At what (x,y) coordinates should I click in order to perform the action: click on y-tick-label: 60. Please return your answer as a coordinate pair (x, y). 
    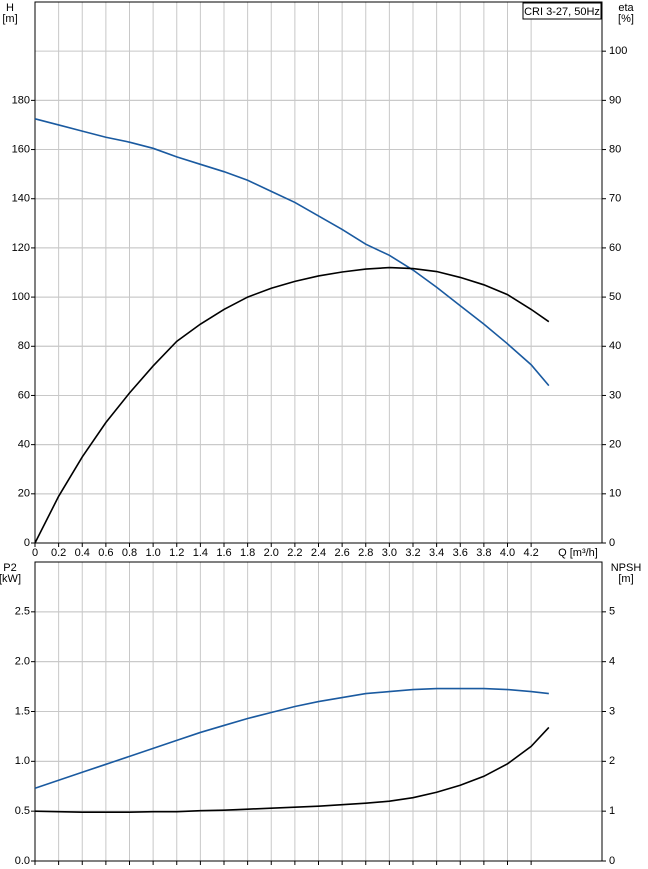
    Looking at the image, I should click on (24, 395).